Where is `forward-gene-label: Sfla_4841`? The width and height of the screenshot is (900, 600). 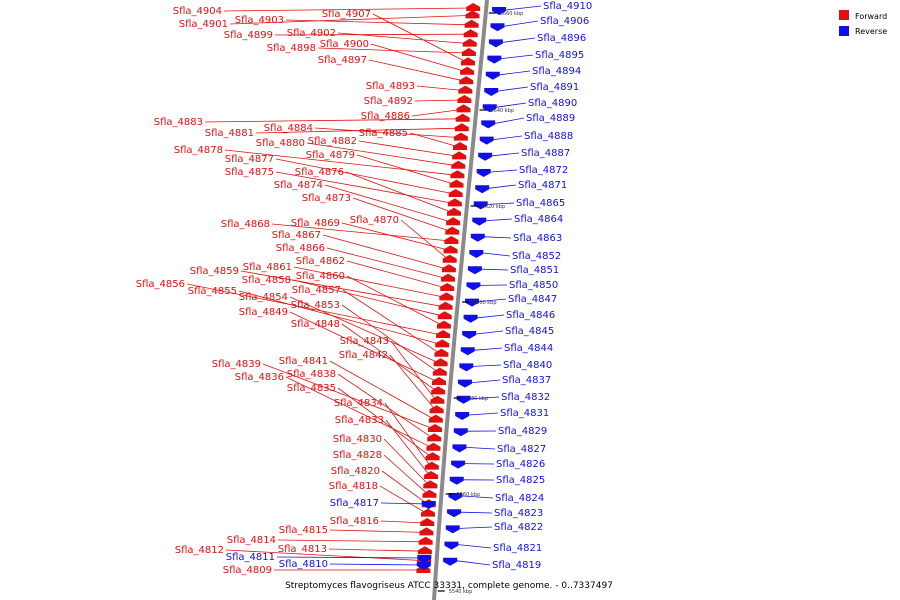 forward-gene-label: Sfla_4841 is located at coordinates (303, 361).